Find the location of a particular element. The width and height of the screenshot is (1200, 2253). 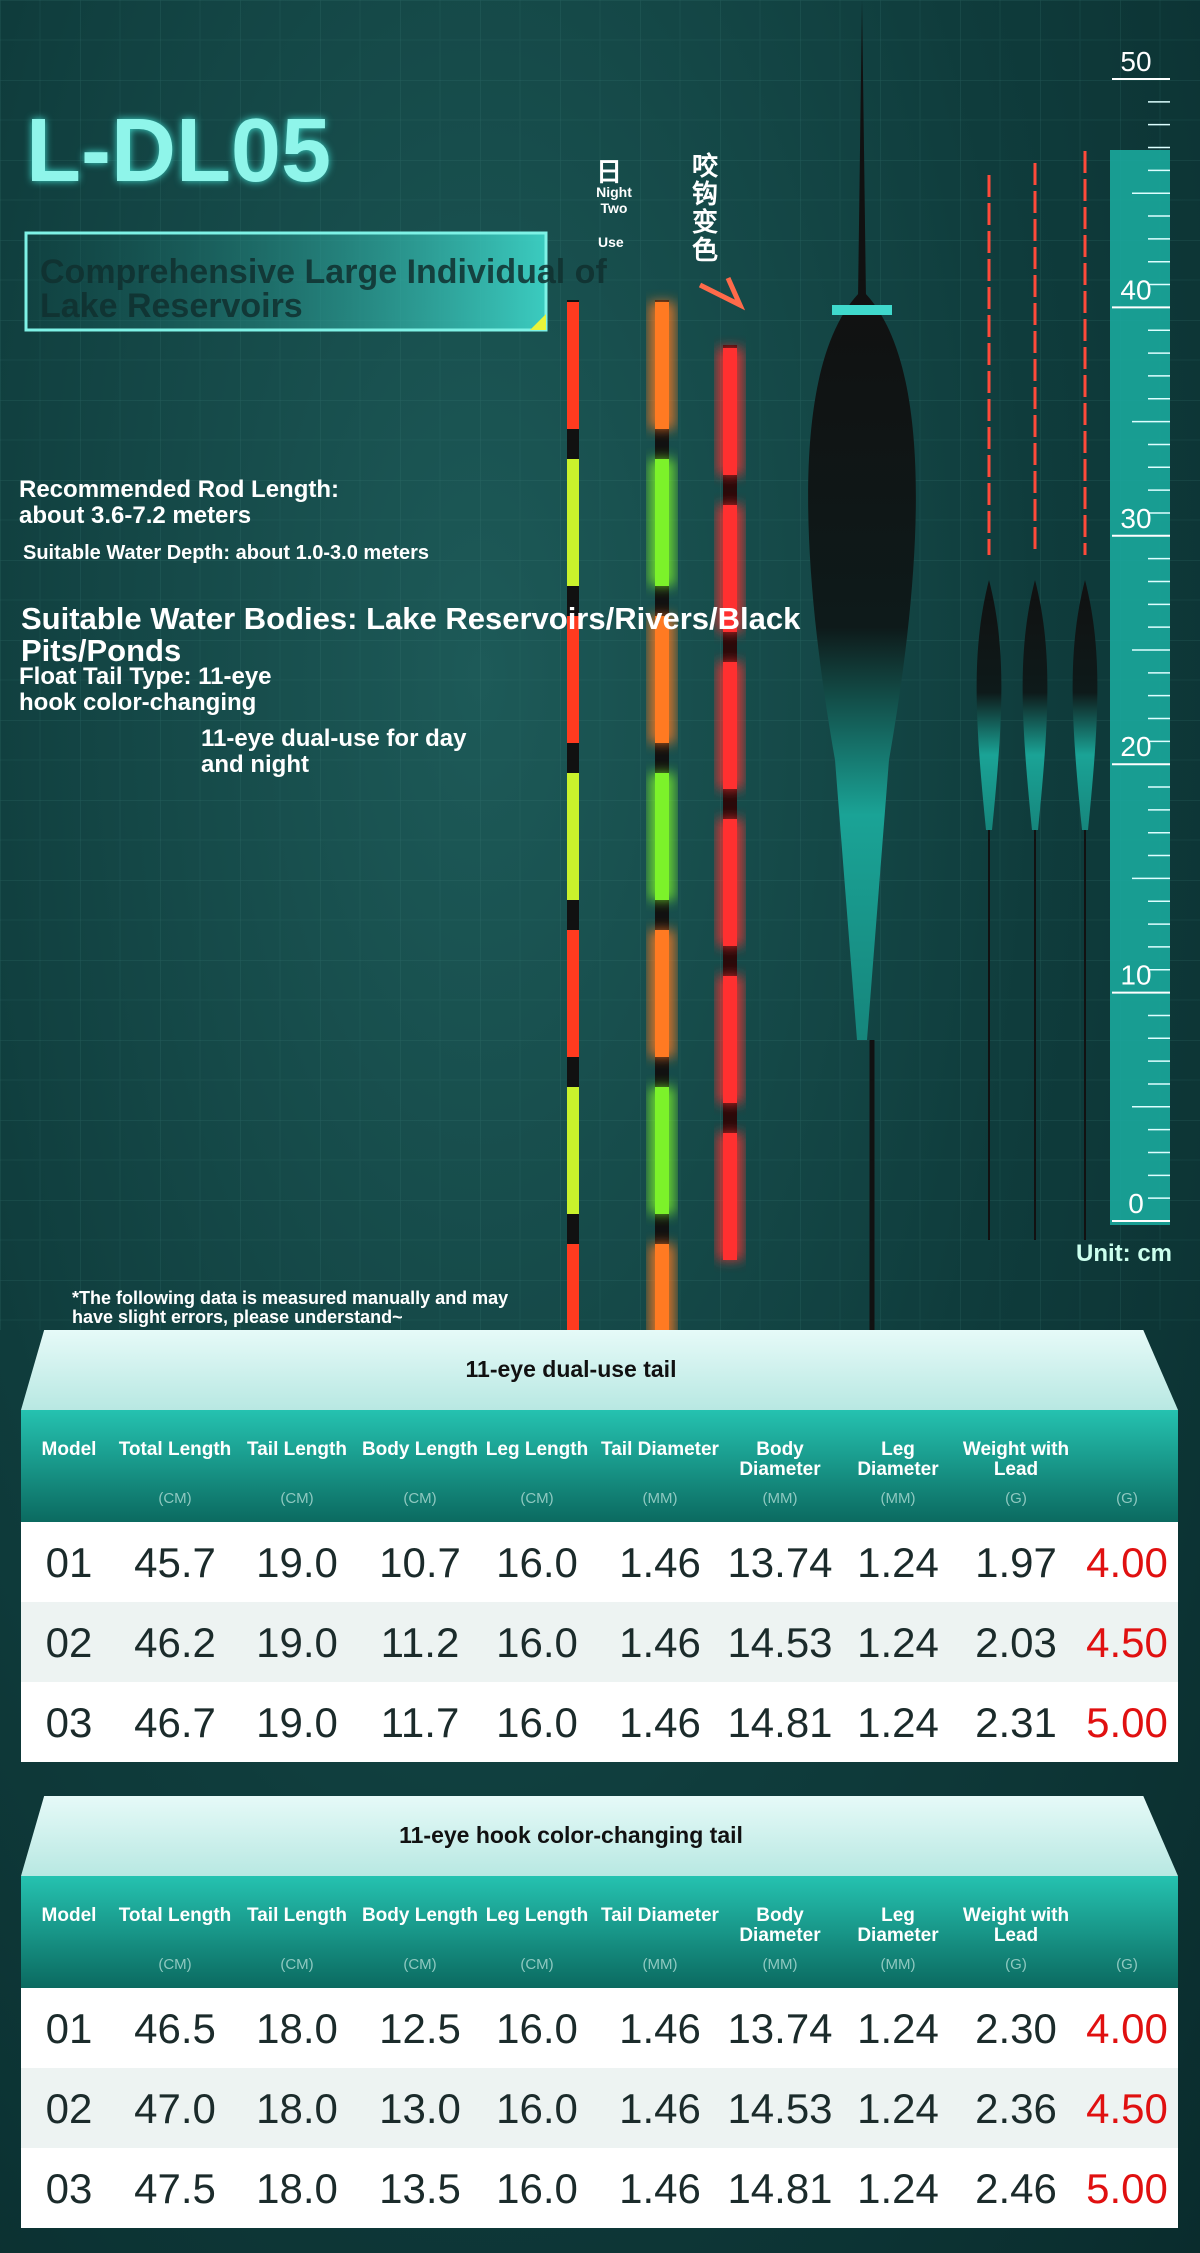

tick-label: 30 is located at coordinates (1135, 518).